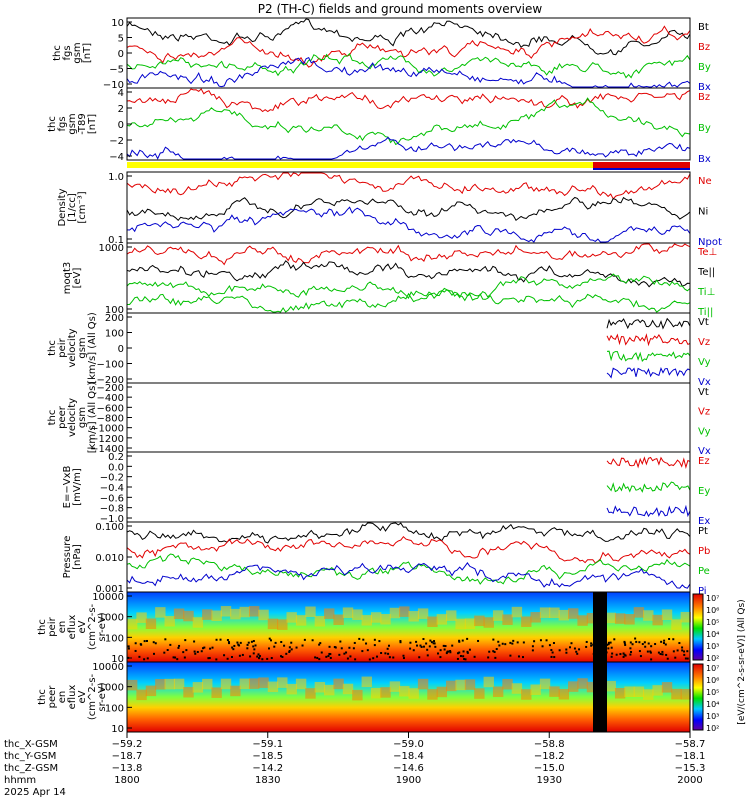 The height and width of the screenshot is (800, 750). I want to click on legend-ne: Ne, so click(705, 181).